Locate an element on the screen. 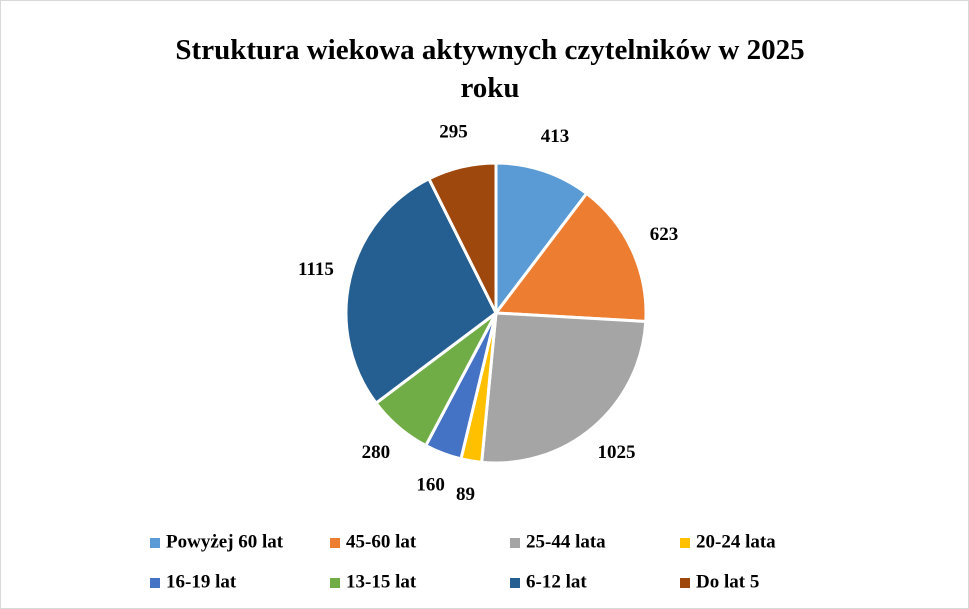  data-label: 89 is located at coordinates (465, 494).